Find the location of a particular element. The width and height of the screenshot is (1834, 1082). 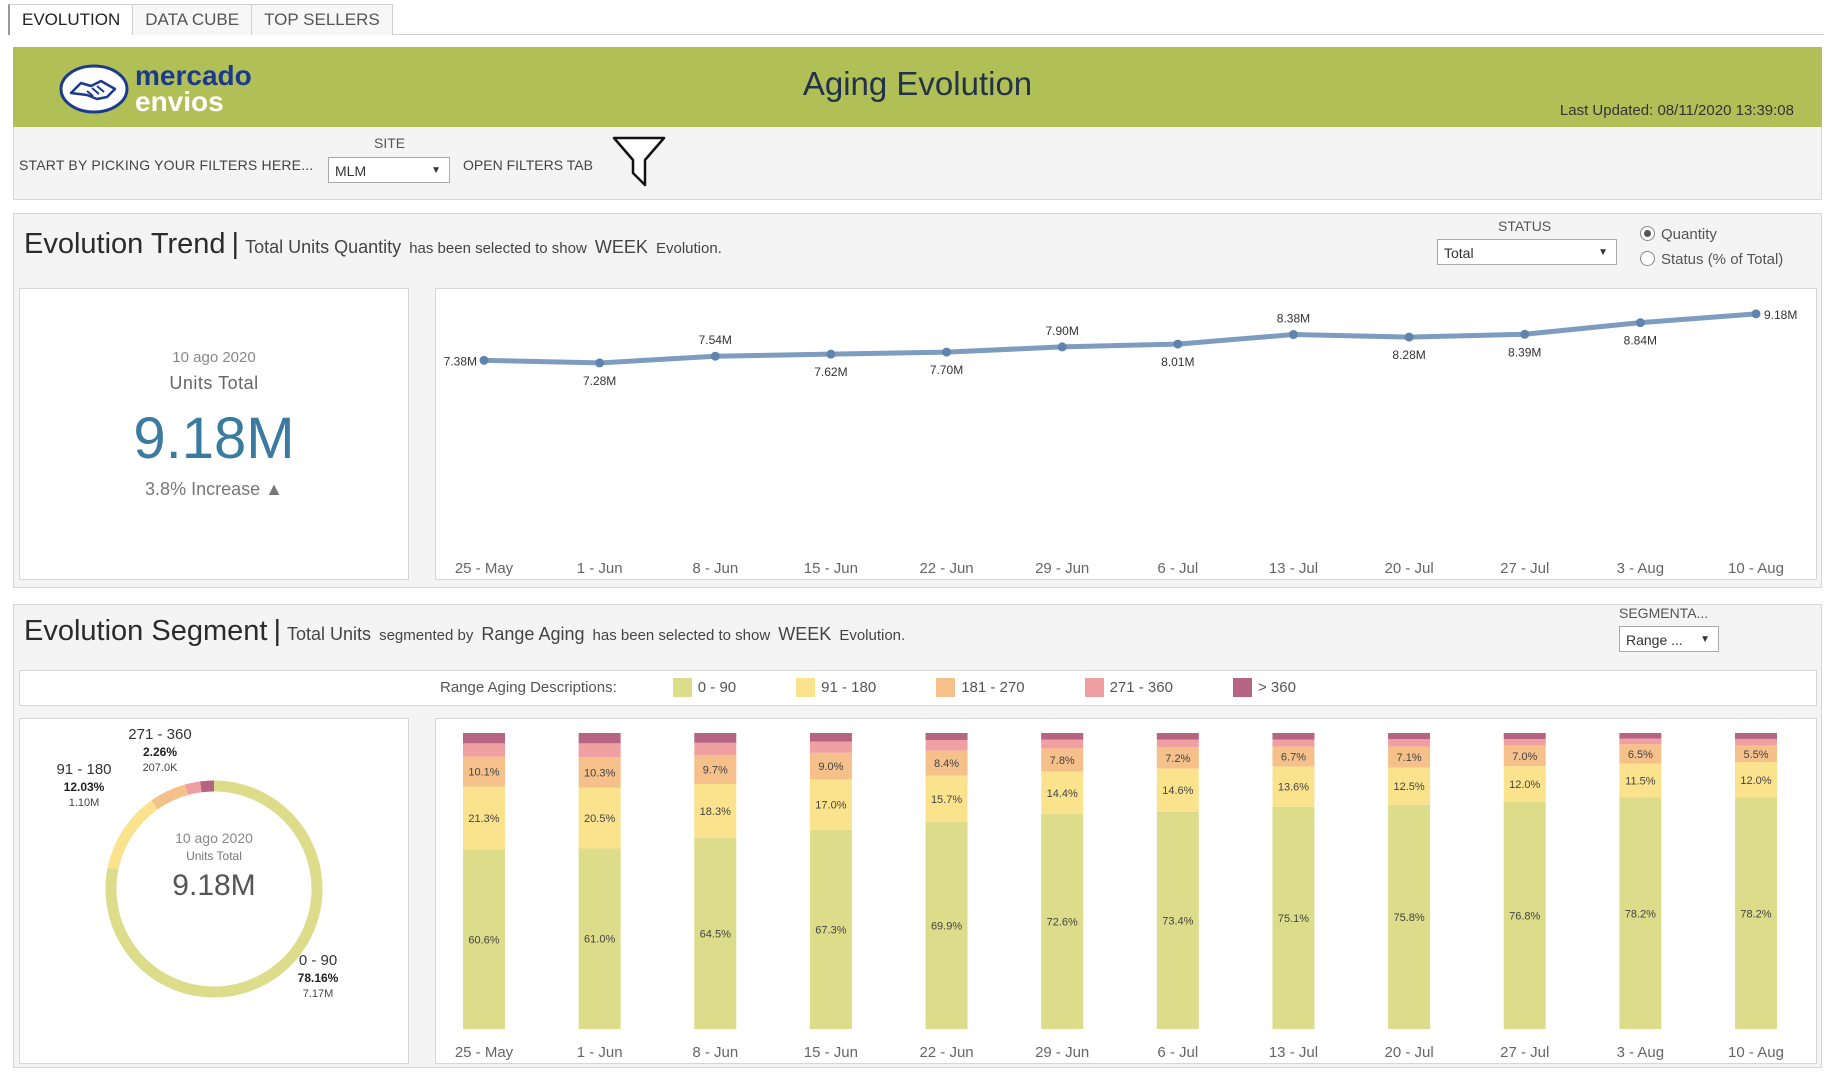

trend-data-label: 8.28M is located at coordinates (1408, 355).